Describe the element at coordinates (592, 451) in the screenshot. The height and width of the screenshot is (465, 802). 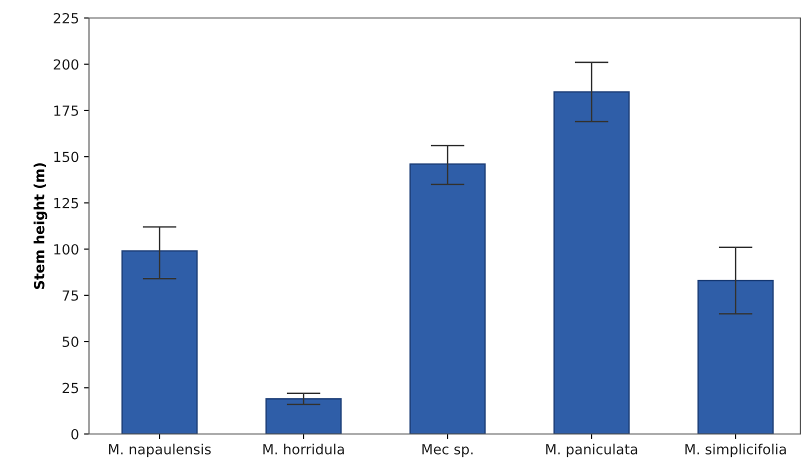
I see `x-tick-label: M. paniculata` at that location.